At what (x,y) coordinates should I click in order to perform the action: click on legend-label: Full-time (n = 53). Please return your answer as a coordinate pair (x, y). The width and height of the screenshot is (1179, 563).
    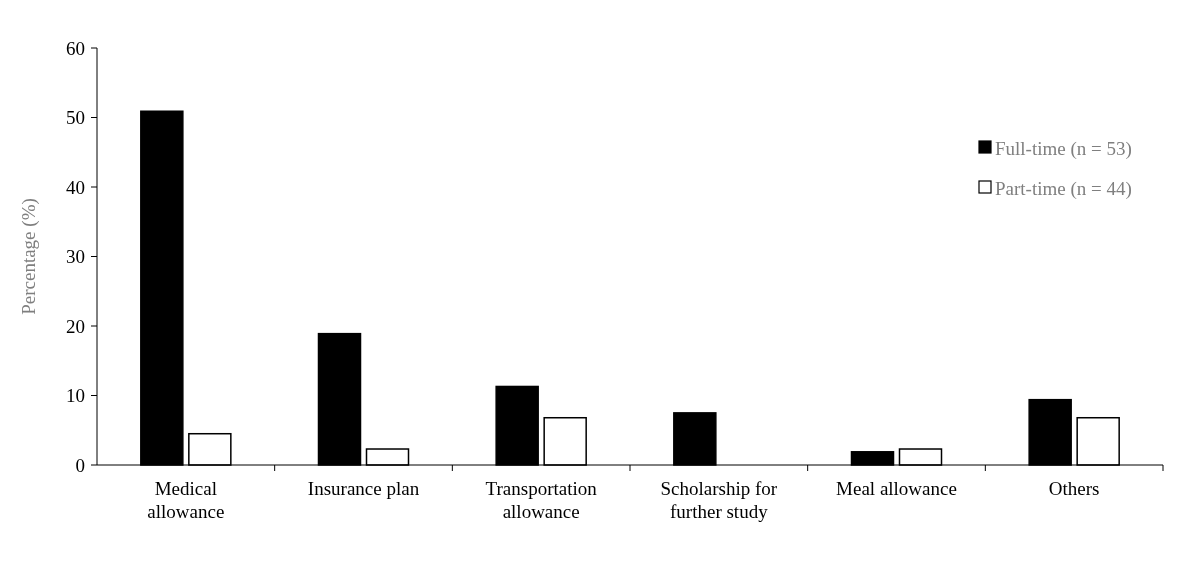
    Looking at the image, I should click on (1063, 148).